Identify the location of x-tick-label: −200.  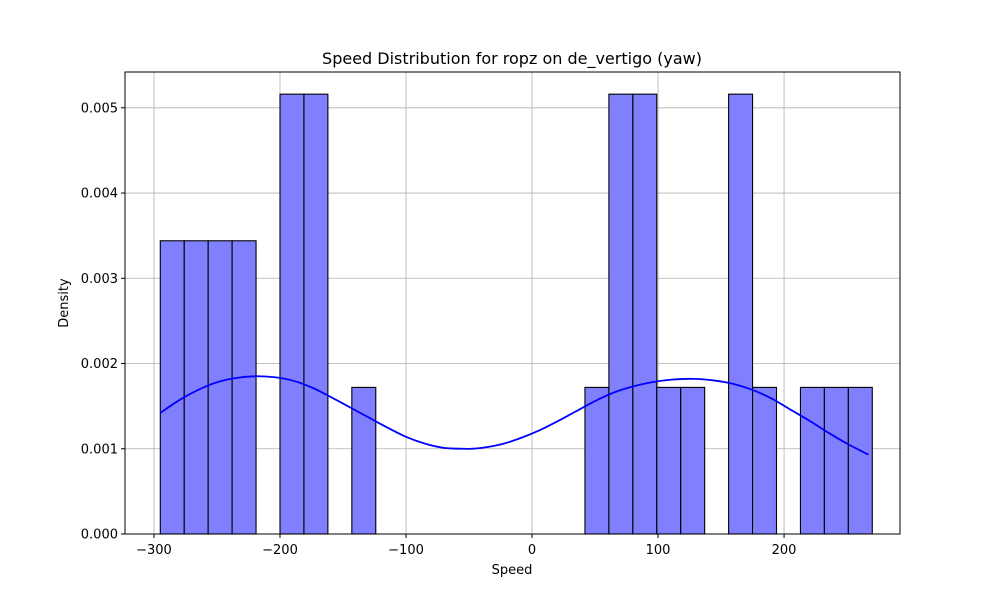
(280, 550).